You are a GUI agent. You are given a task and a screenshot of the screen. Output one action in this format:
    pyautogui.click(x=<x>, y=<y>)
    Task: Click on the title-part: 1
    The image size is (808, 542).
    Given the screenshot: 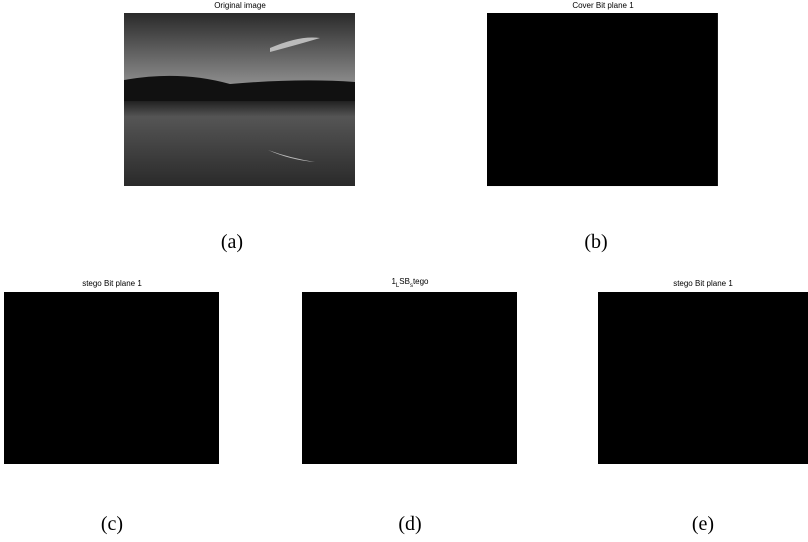 What is the action you would take?
    pyautogui.click(x=393, y=281)
    